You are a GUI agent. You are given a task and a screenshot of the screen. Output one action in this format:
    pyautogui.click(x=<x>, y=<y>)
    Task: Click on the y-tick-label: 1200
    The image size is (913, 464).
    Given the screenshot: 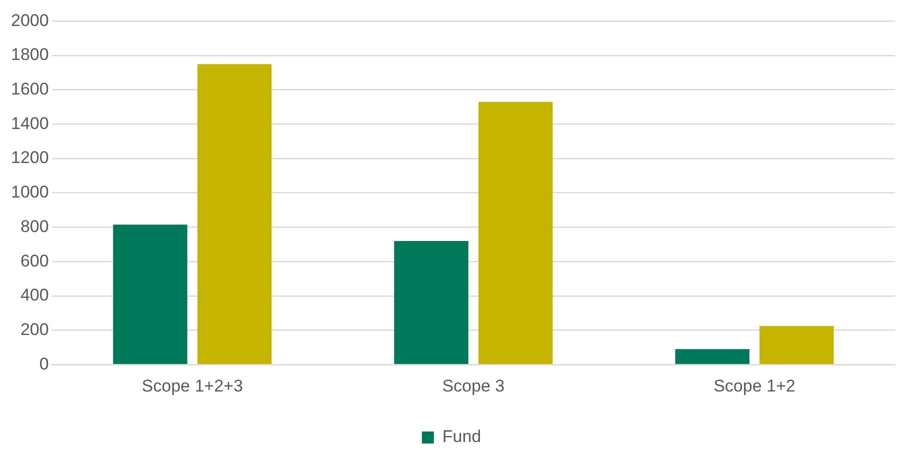 What is the action you would take?
    pyautogui.click(x=29, y=158)
    